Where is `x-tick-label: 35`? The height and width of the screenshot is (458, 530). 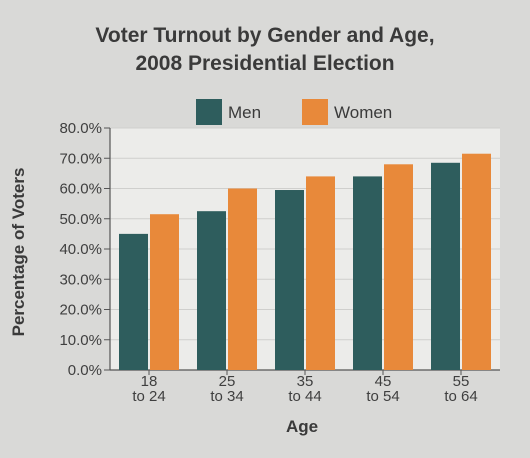 x-tick-label: 35 is located at coordinates (305, 381).